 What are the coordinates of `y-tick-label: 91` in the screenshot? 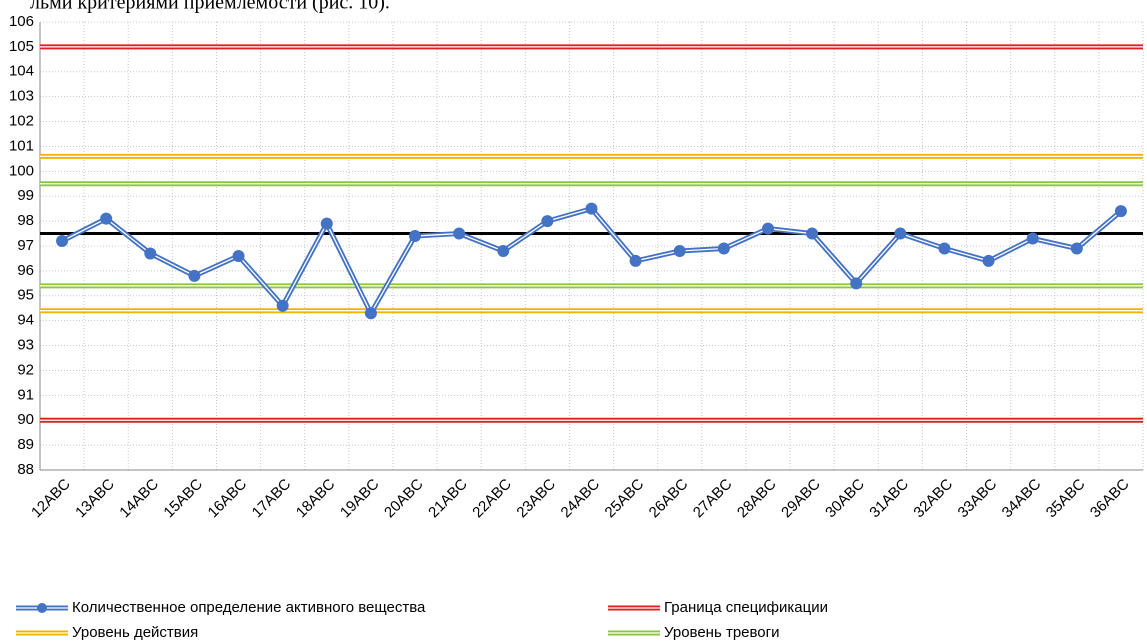 It's located at (25, 394).